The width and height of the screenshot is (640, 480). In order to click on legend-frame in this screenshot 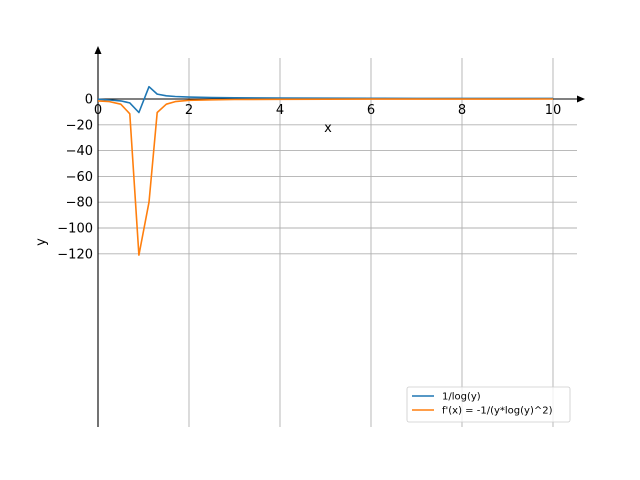, I will do `click(488, 404)`.